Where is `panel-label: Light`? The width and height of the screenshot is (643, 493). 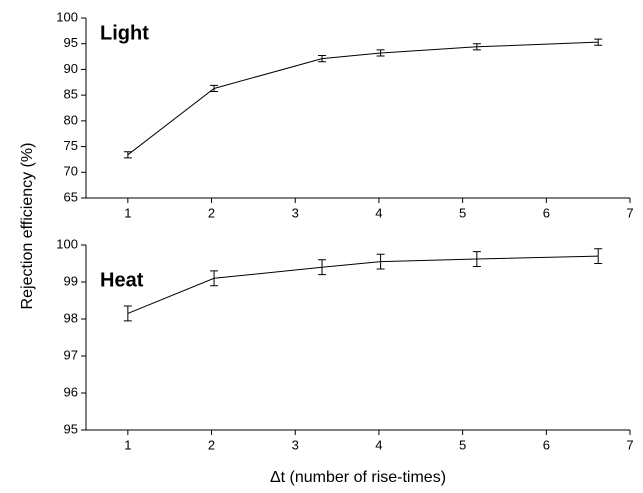
panel-label: Light is located at coordinates (124, 33).